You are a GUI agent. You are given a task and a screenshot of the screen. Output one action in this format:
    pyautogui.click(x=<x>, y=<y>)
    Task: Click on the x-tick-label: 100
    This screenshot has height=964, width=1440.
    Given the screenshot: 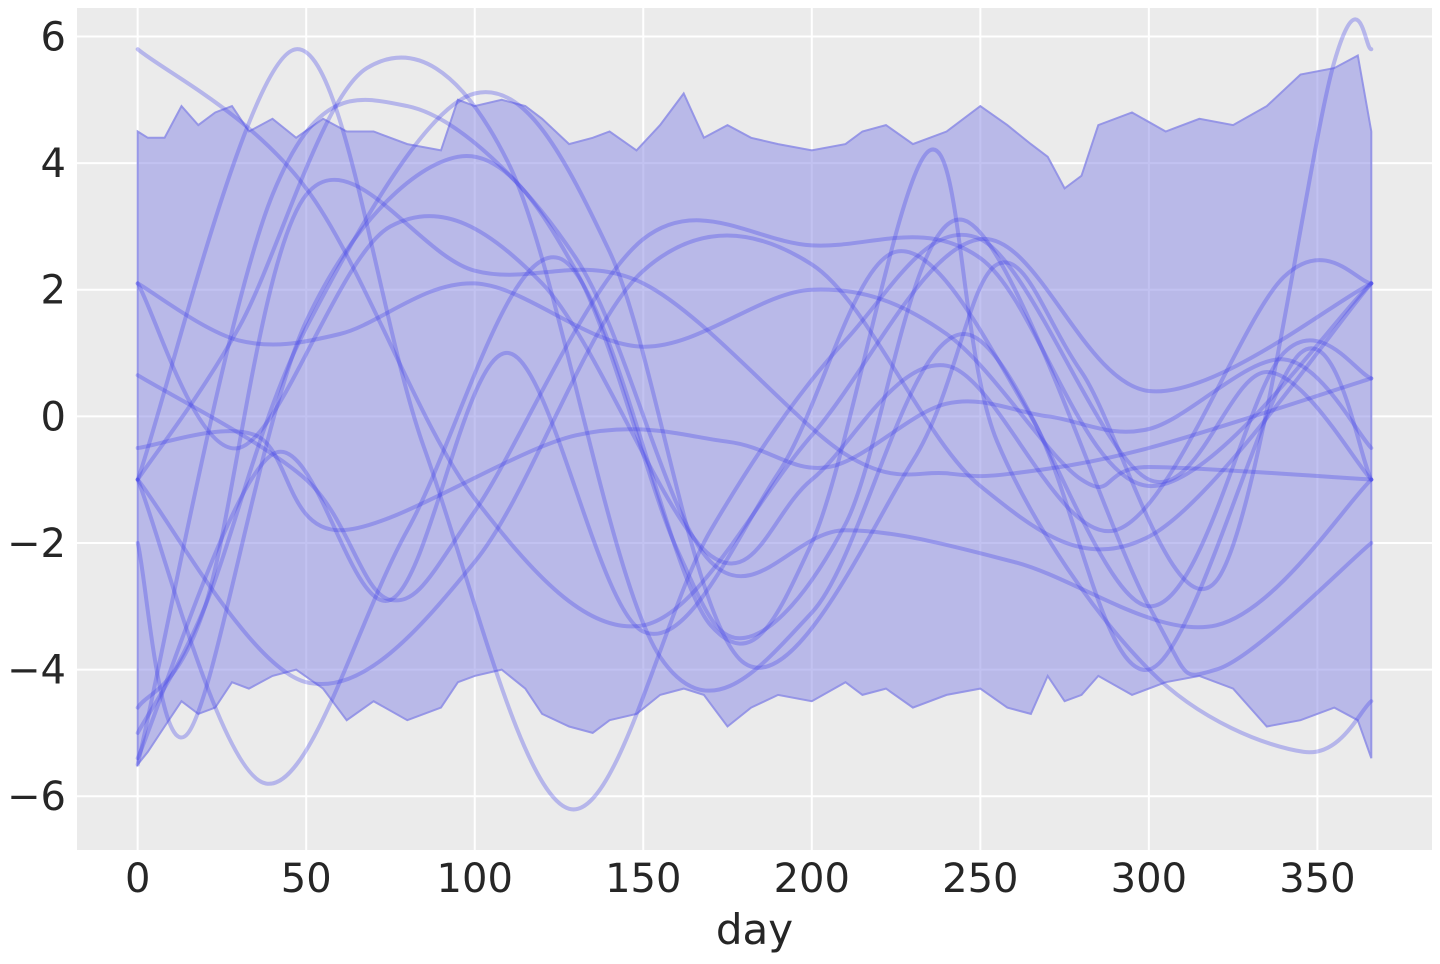 What is the action you would take?
    pyautogui.click(x=475, y=879)
    